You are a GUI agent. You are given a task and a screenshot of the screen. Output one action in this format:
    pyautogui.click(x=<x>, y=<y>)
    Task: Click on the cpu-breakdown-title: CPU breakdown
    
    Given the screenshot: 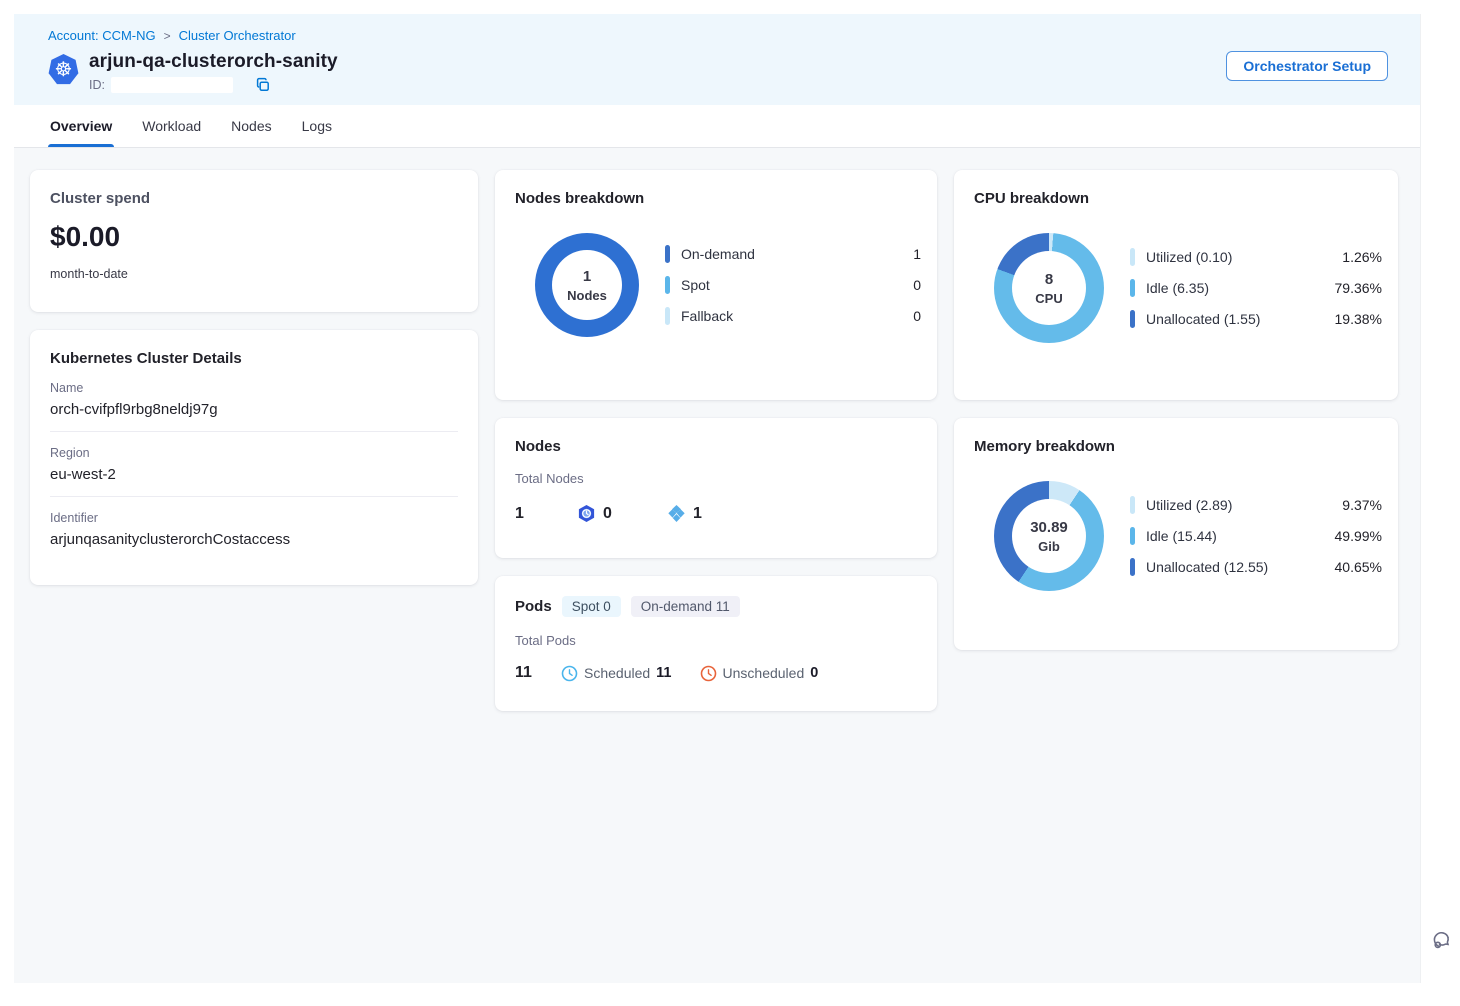 What is the action you would take?
    pyautogui.click(x=1032, y=198)
    